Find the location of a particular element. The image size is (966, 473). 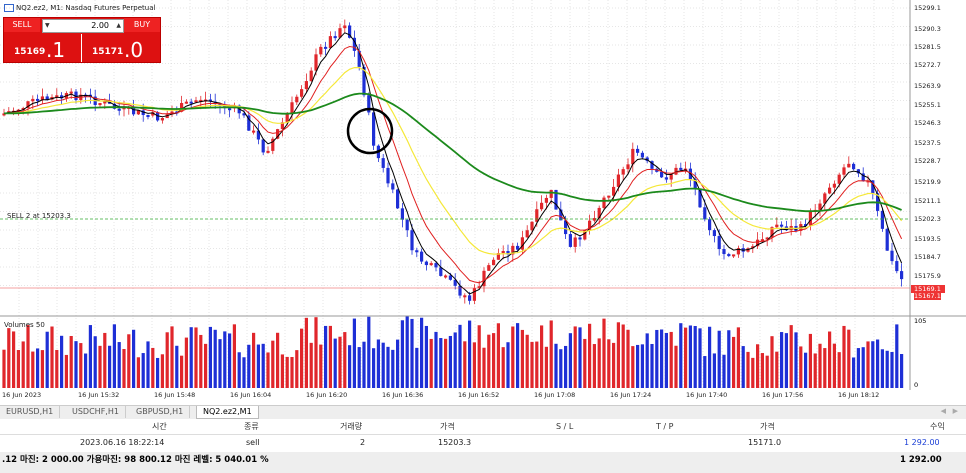

price-tick: 15184.7 is located at coordinates (927, 257).